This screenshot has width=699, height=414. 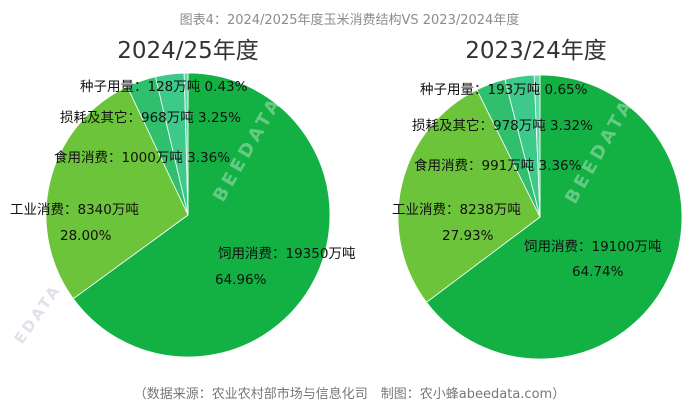 I want to click on slice-label-pct: 28.00%, so click(x=86, y=236).